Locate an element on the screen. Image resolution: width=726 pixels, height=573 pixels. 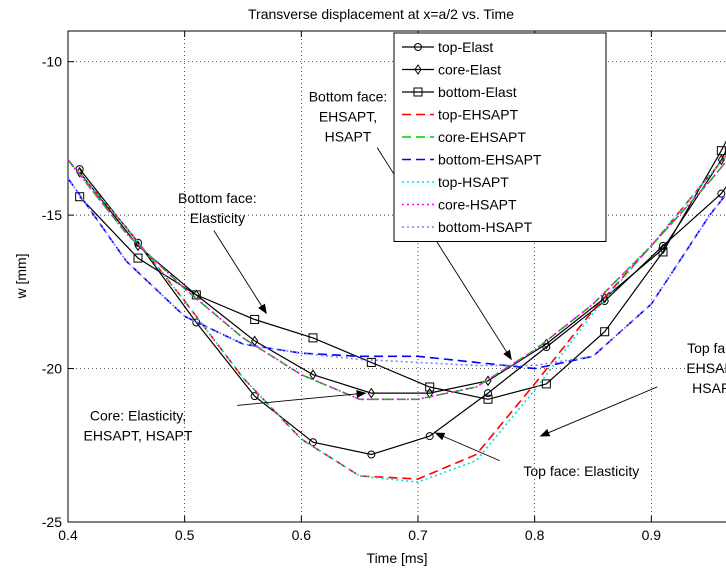
legend-entry: core-HSAPT is located at coordinates (459, 205).